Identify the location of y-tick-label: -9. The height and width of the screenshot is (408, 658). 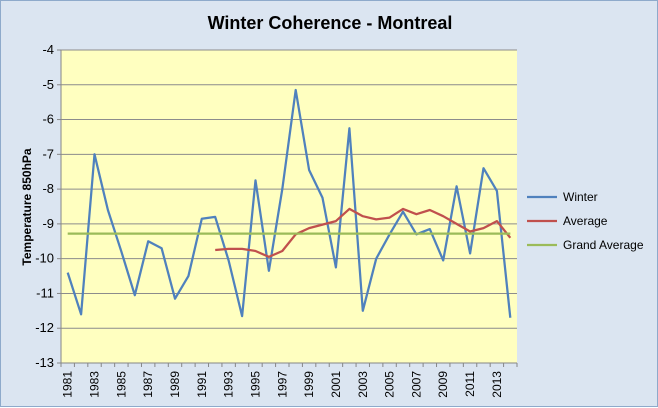
(48, 223).